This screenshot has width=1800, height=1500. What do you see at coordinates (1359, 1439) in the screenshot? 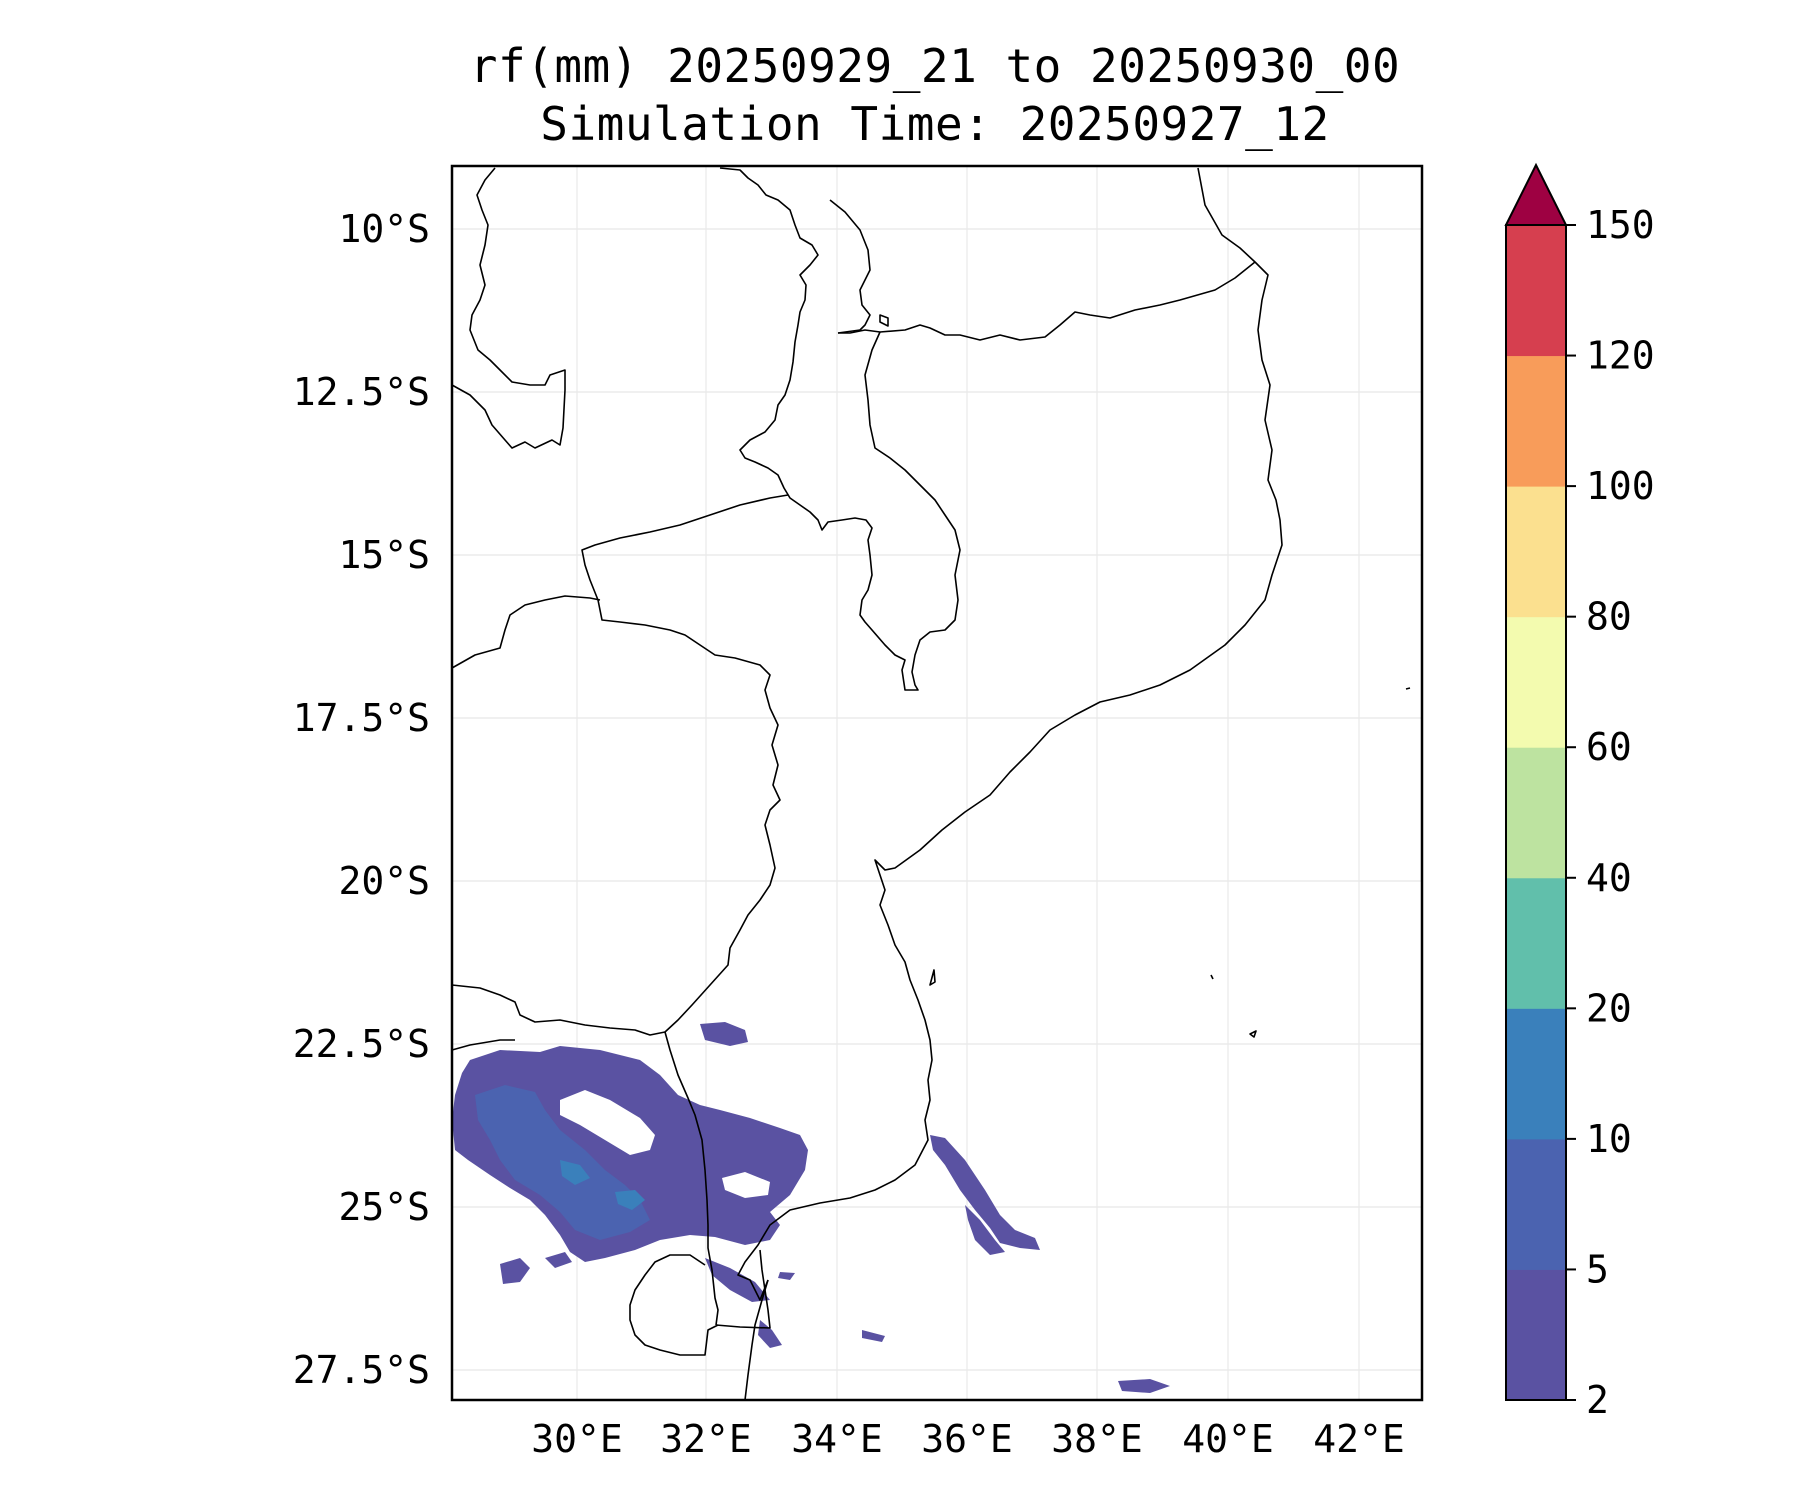
I see `lon-tick-label: 42°E` at bounding box center [1359, 1439].